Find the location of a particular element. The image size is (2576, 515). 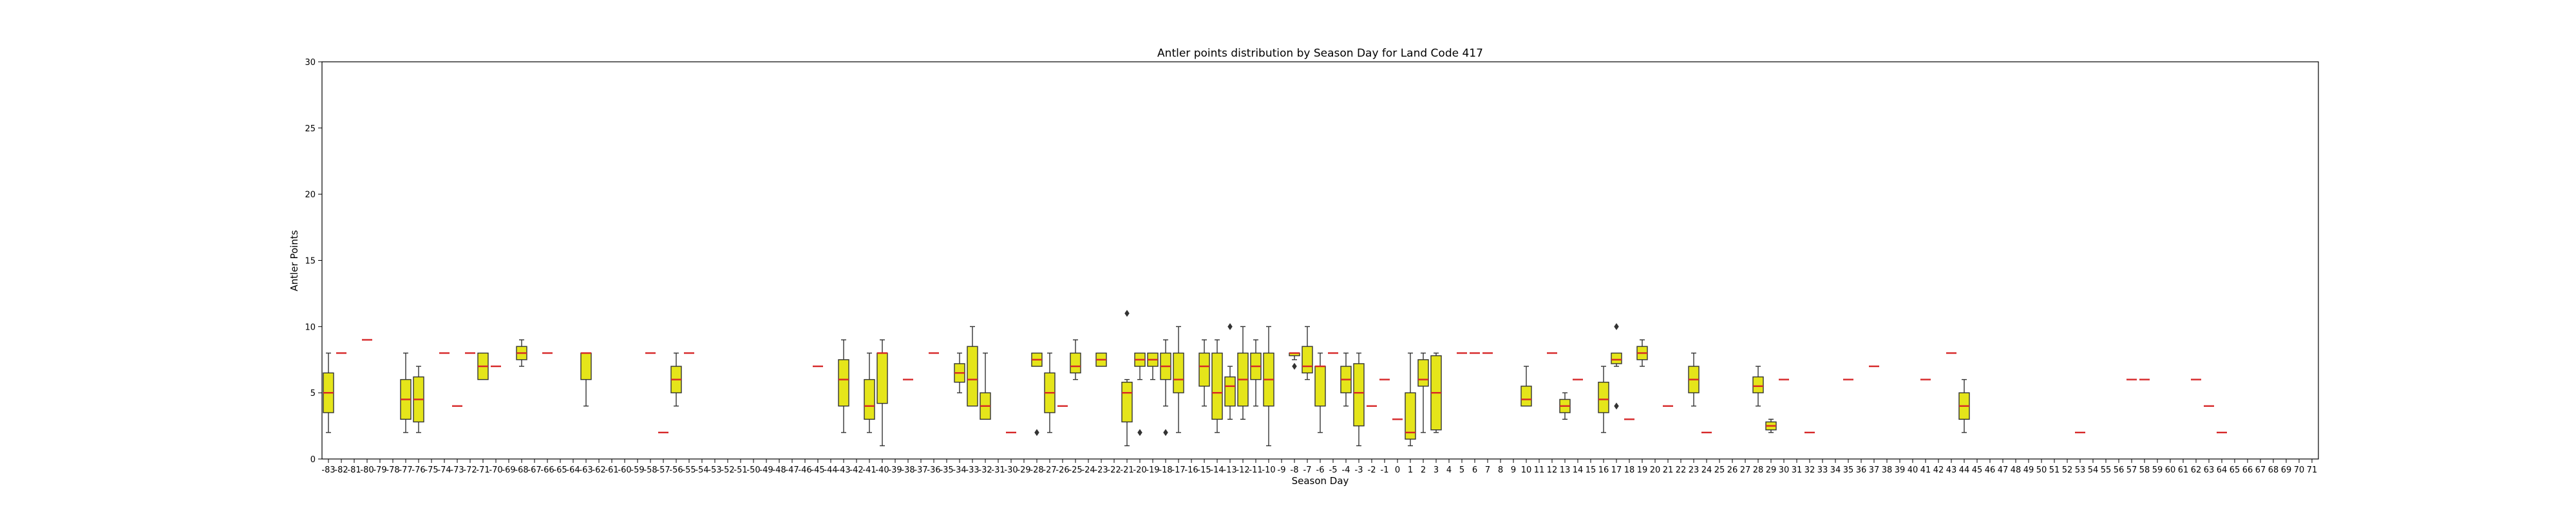

x-tick-label: -39 is located at coordinates (895, 470).